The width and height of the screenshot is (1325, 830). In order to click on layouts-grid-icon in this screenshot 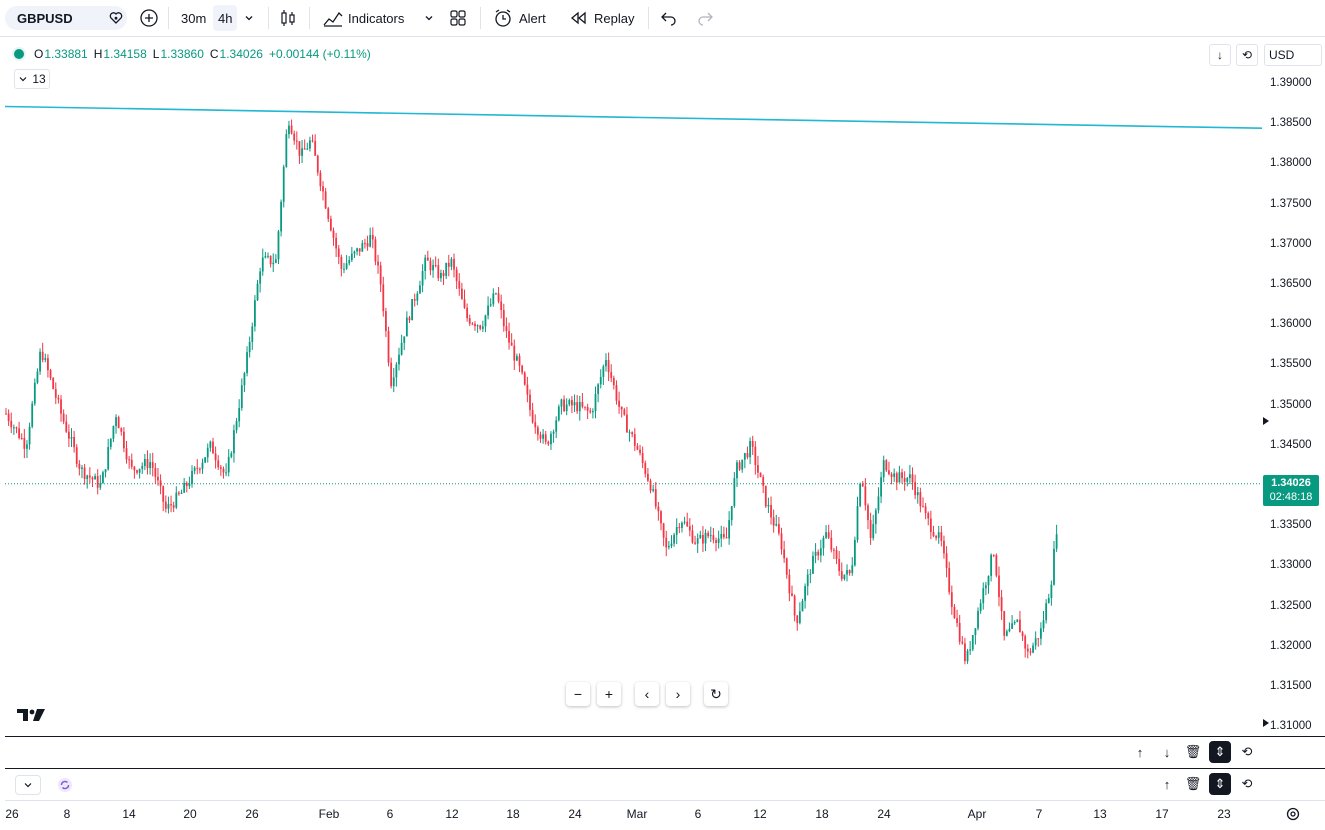, I will do `click(458, 18)`.